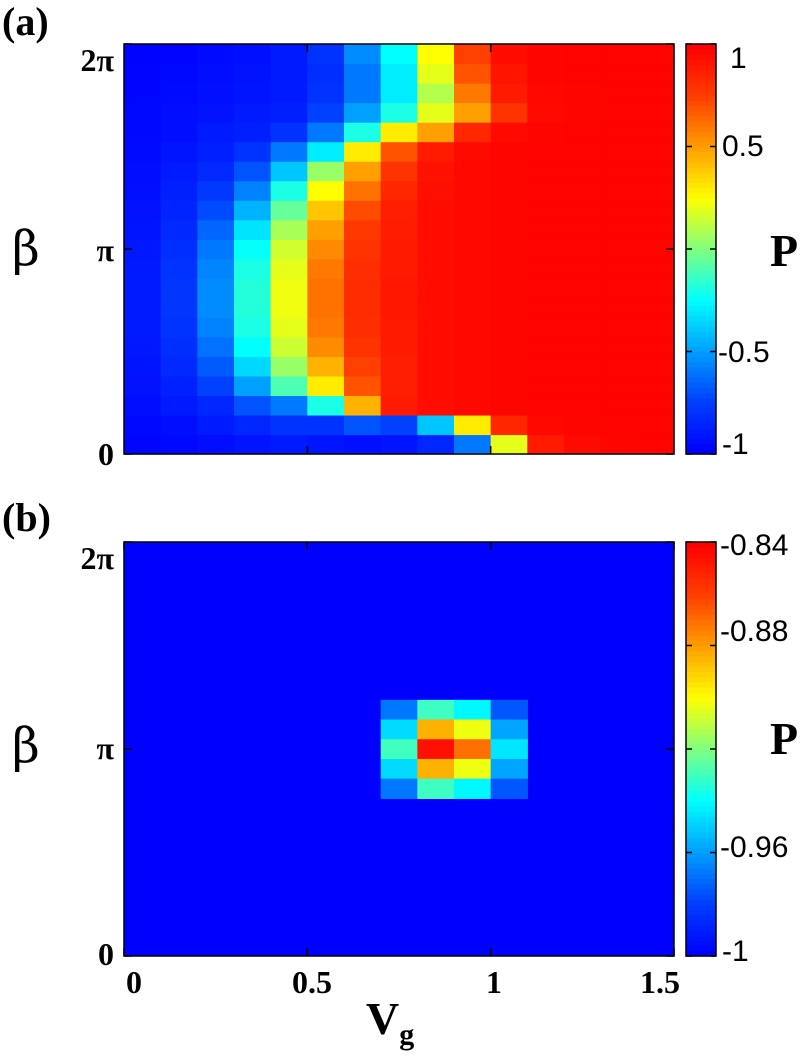 This screenshot has height=1058, width=804. I want to click on y-tick-pi-b: π, so click(105, 748).